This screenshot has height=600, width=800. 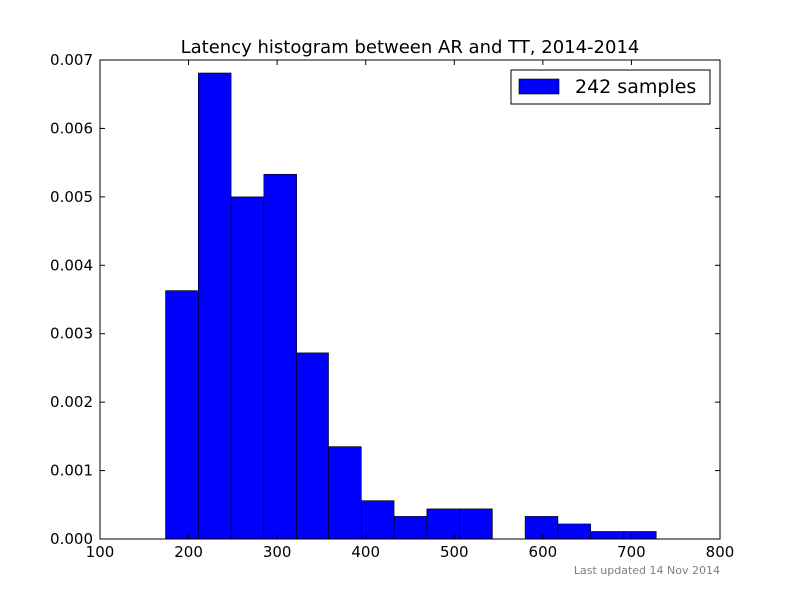 I want to click on x-tick-label: 300, so click(x=277, y=552).